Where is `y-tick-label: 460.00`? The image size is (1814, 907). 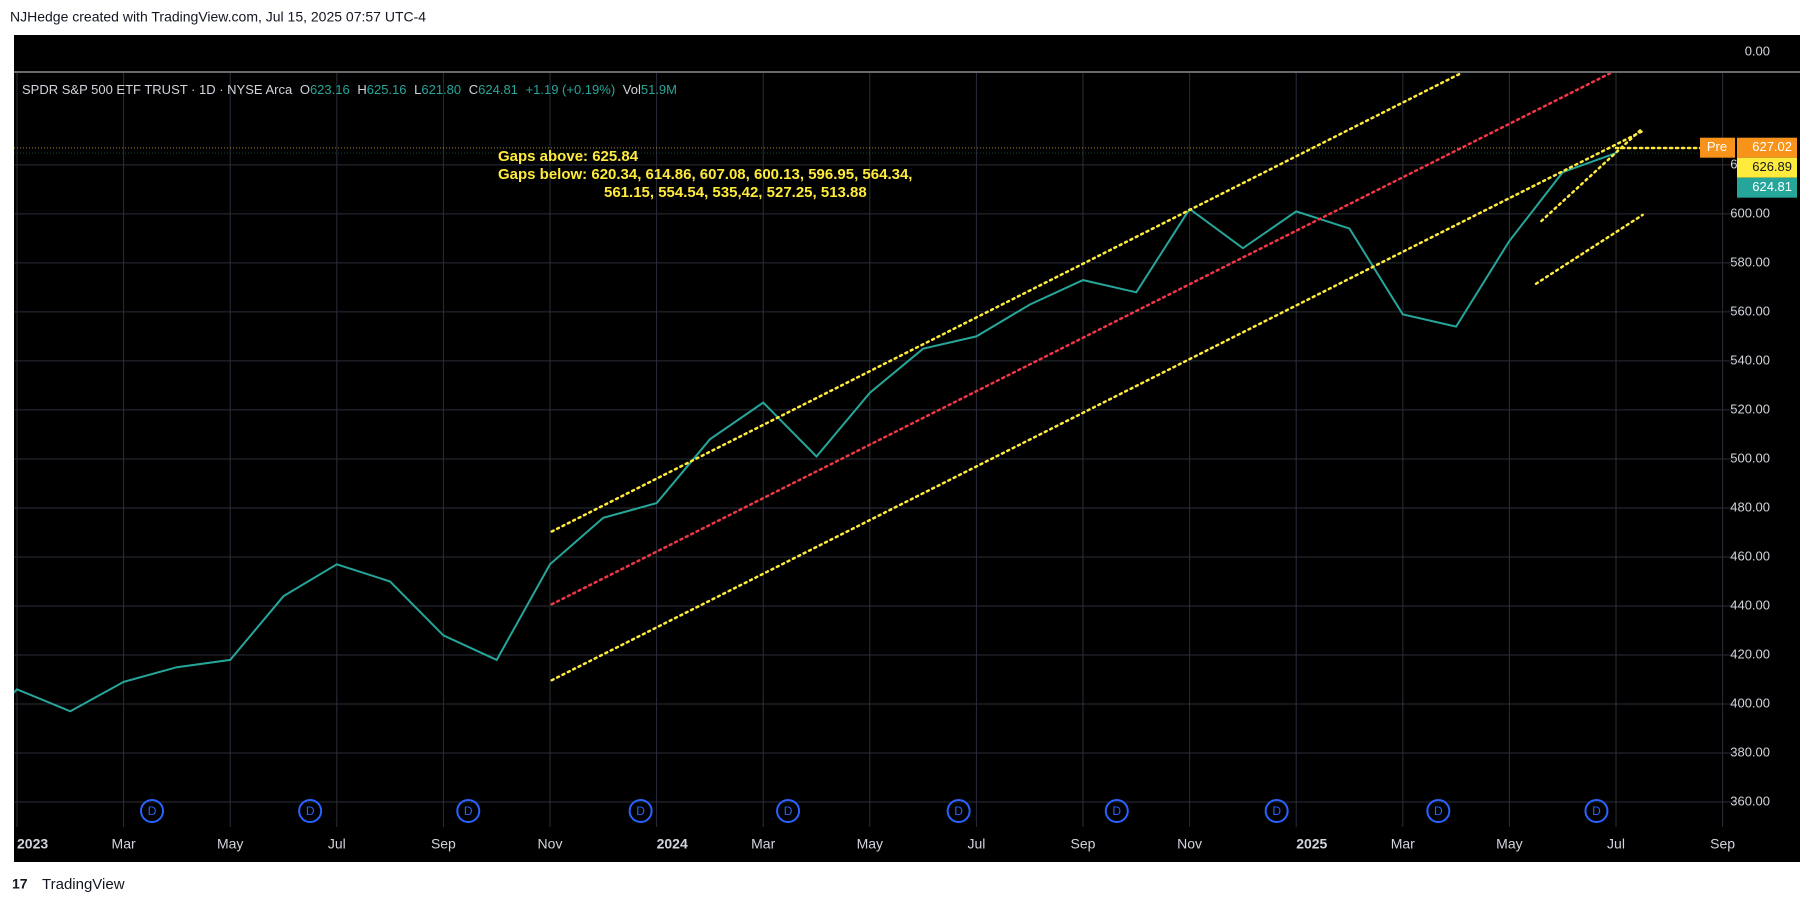
y-tick-label: 460.00 is located at coordinates (1750, 555).